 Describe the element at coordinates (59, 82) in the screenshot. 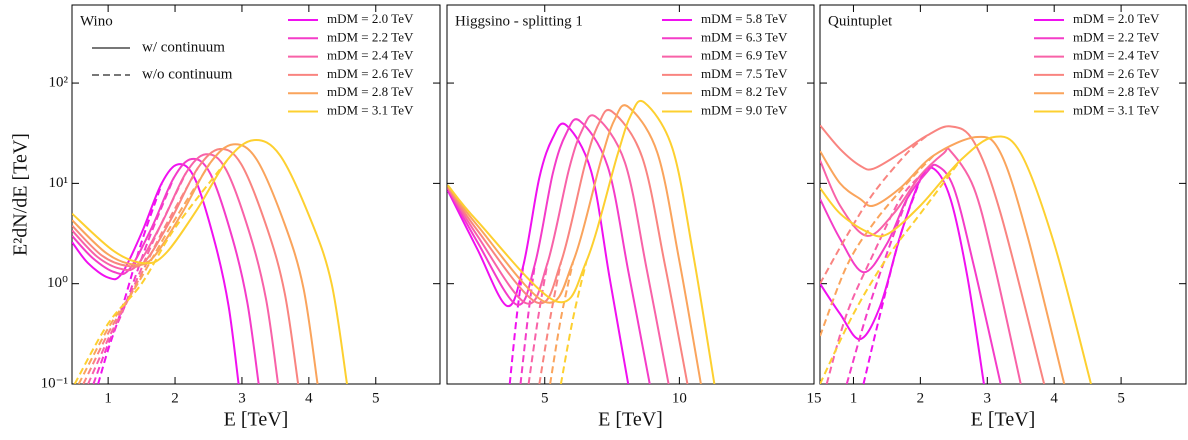

I see `y-tick-label: 10²` at that location.